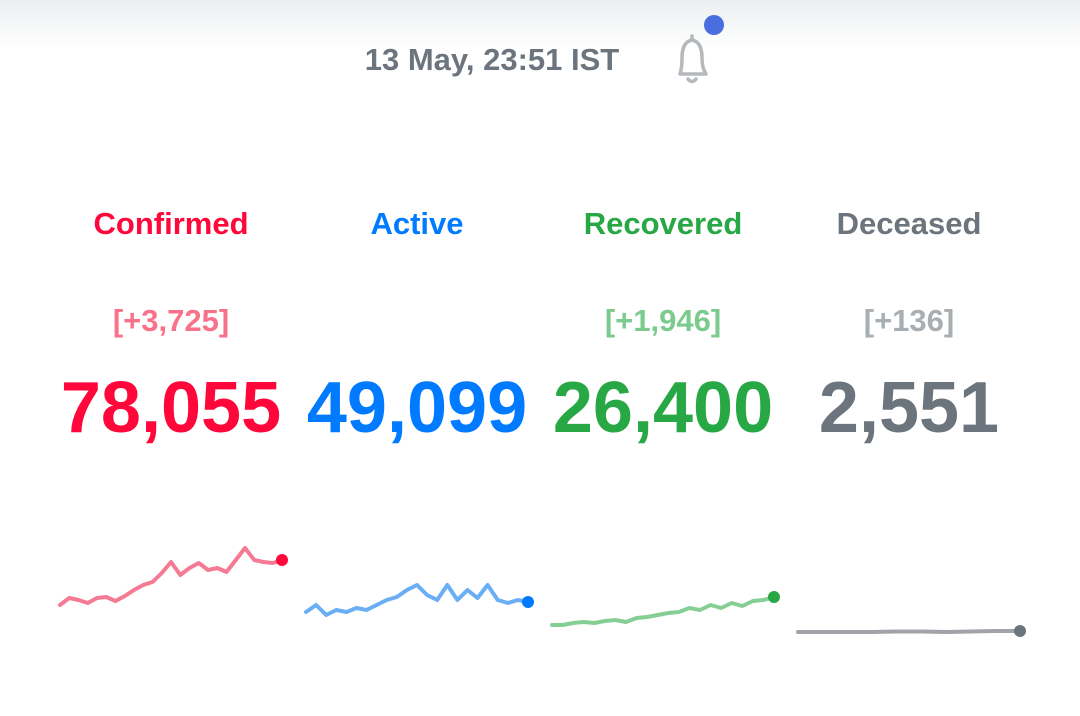 Image resolution: width=1080 pixels, height=716 pixels. I want to click on stat-delta: [+136], so click(909, 320).